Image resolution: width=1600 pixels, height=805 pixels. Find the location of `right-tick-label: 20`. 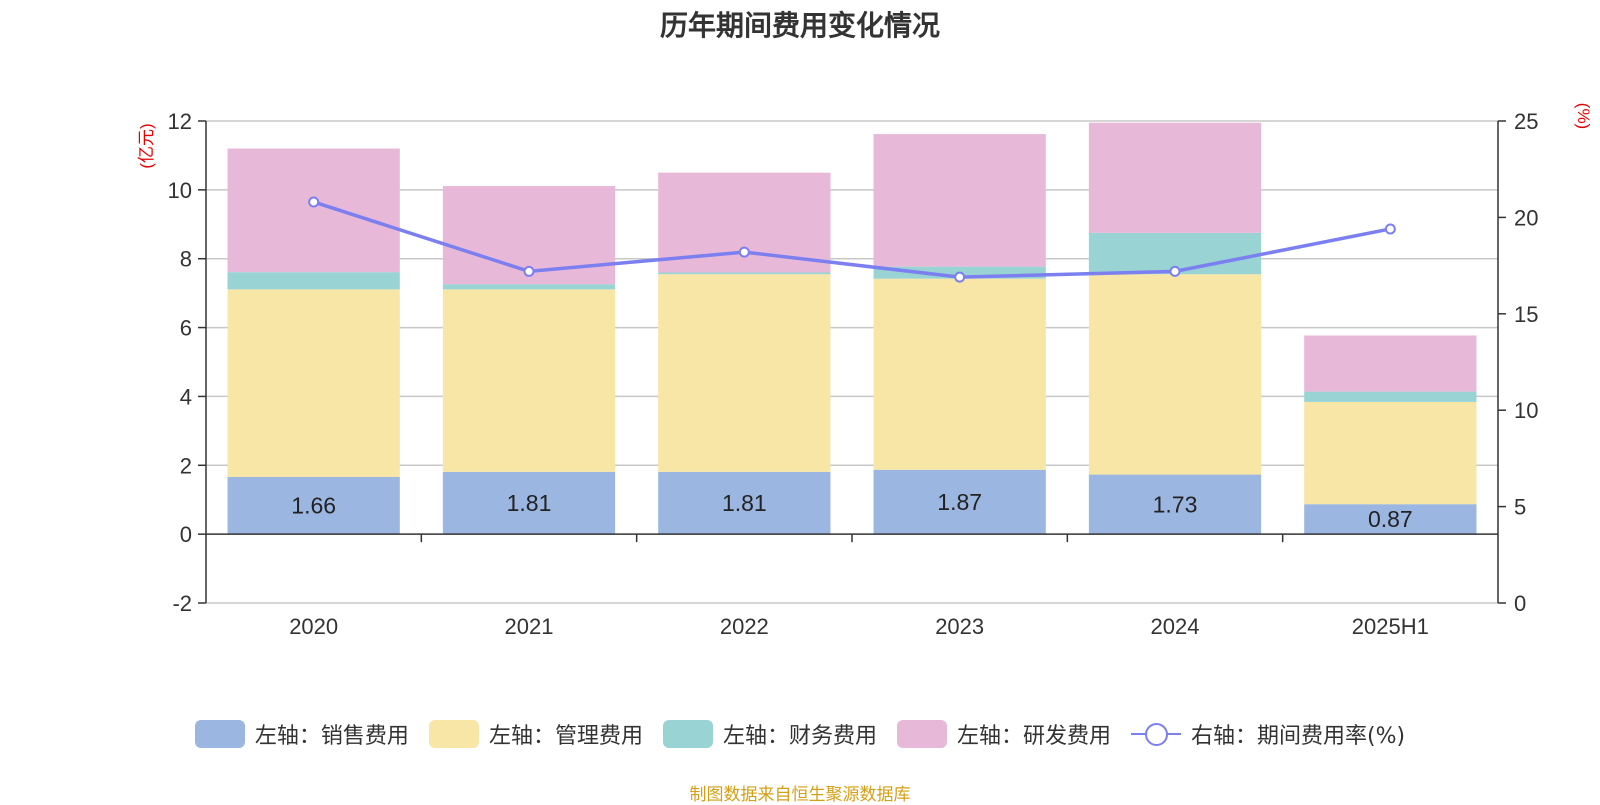

right-tick-label: 20 is located at coordinates (1526, 217).